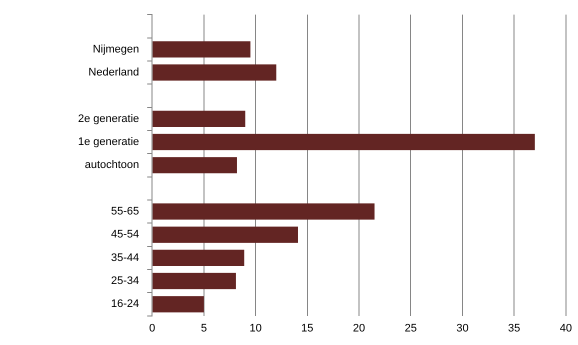 The height and width of the screenshot is (345, 578). What do you see at coordinates (514, 328) in the screenshot?
I see `x-tick-label: 35` at bounding box center [514, 328].